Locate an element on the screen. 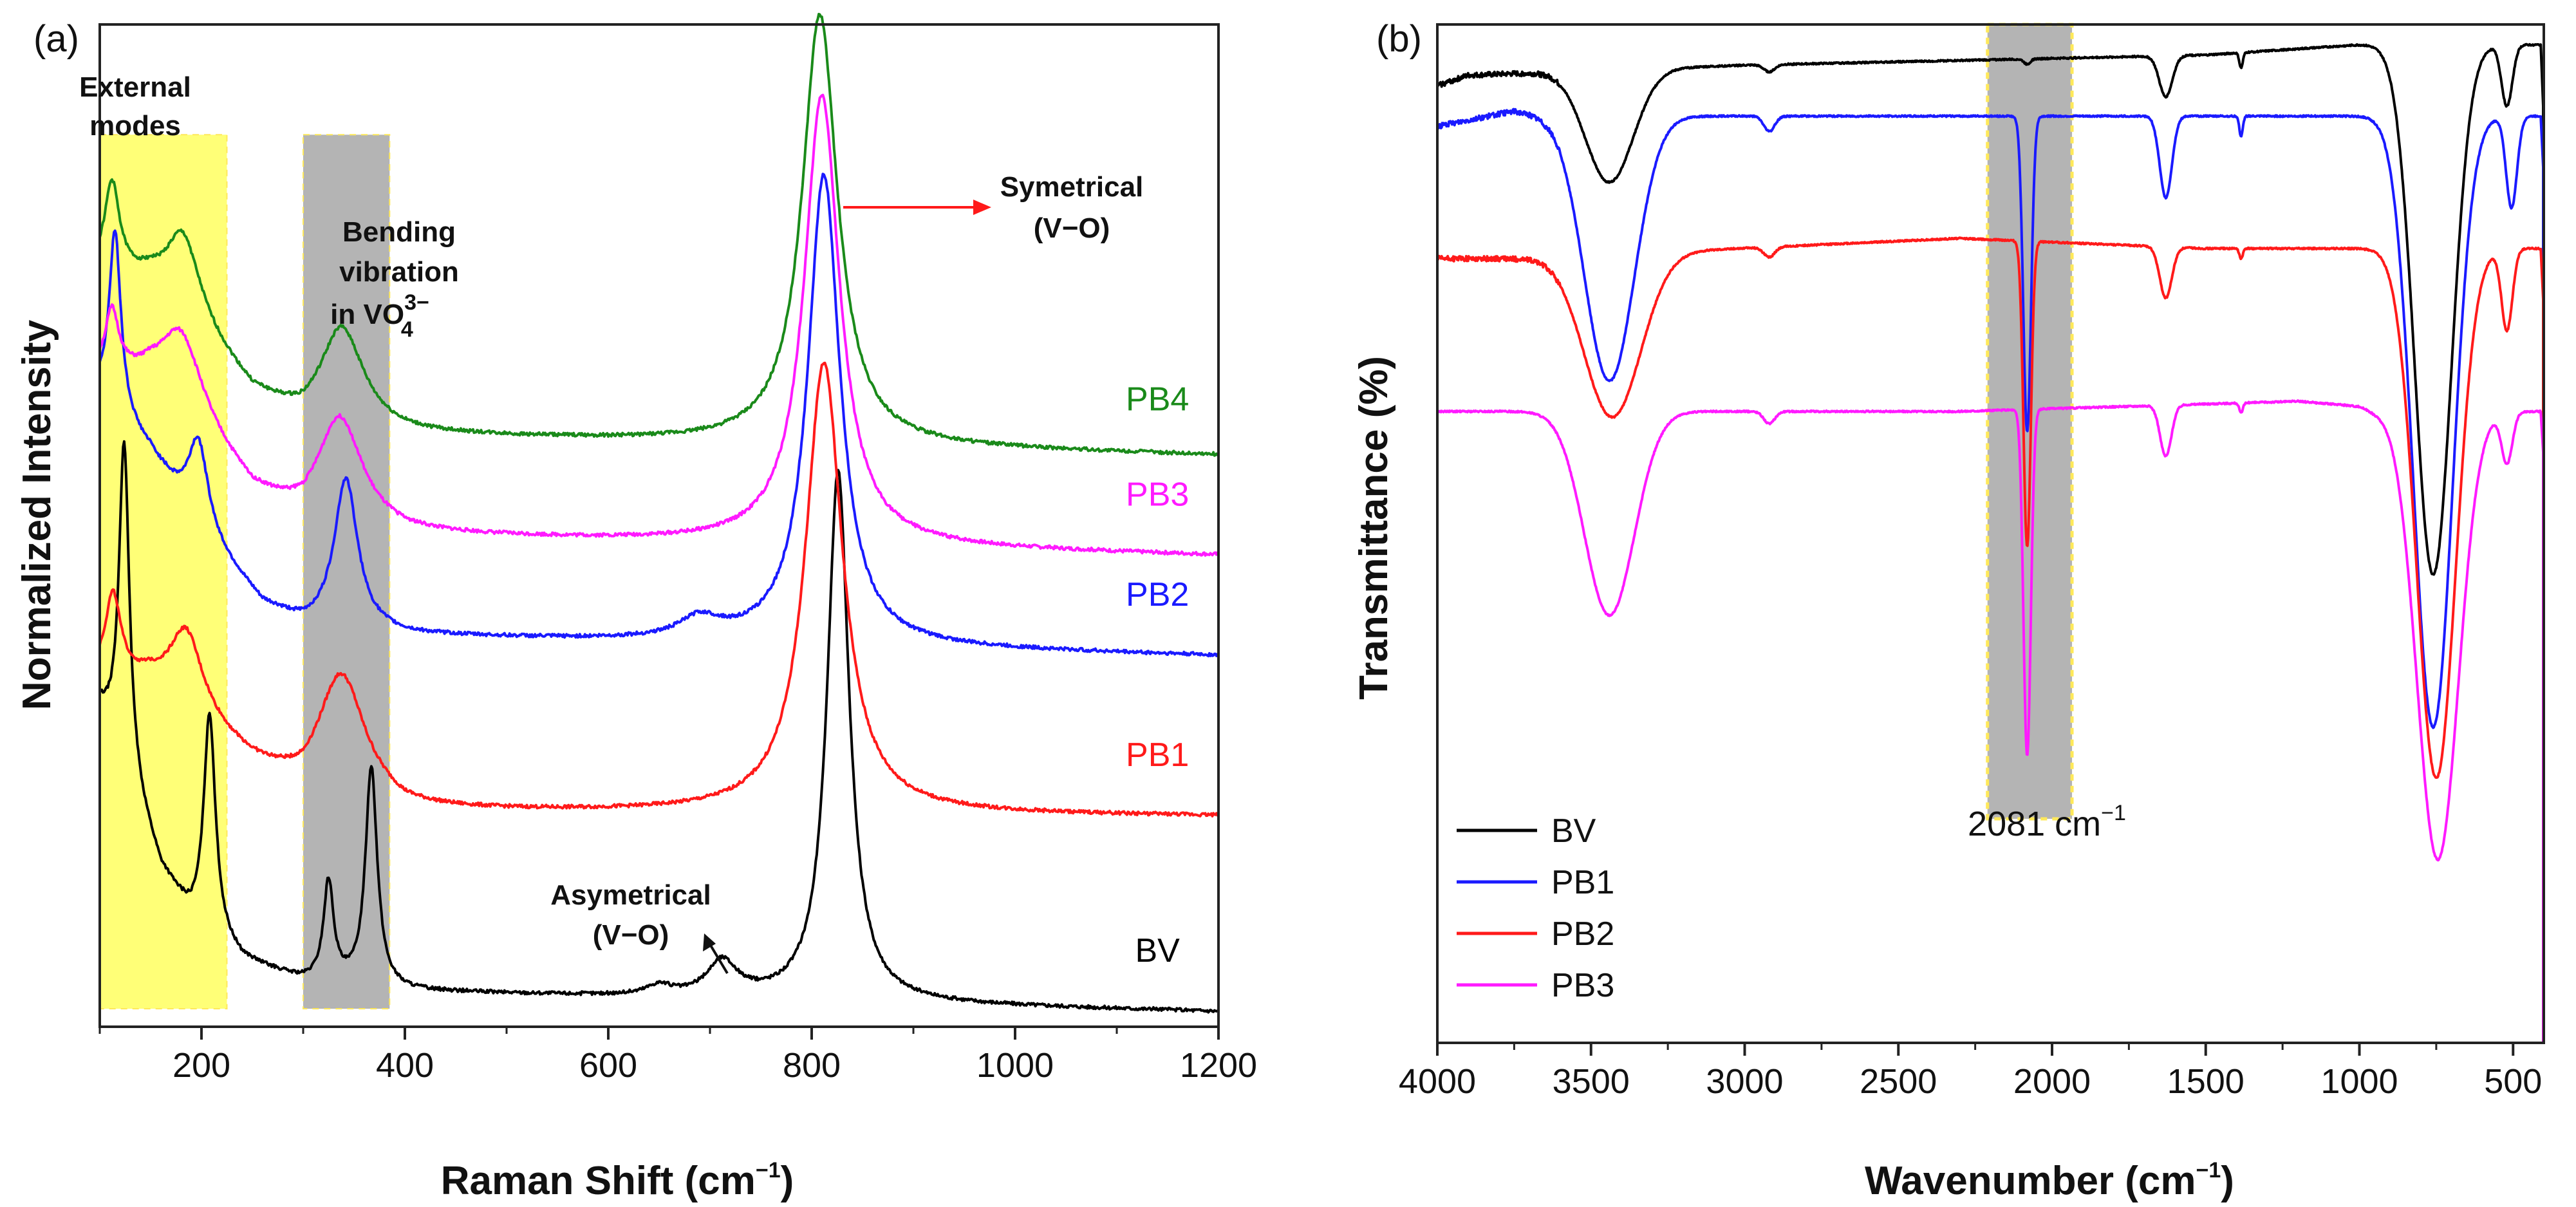 This screenshot has height=1207, width=2576. symmetric-arrowhead is located at coordinates (982, 208).